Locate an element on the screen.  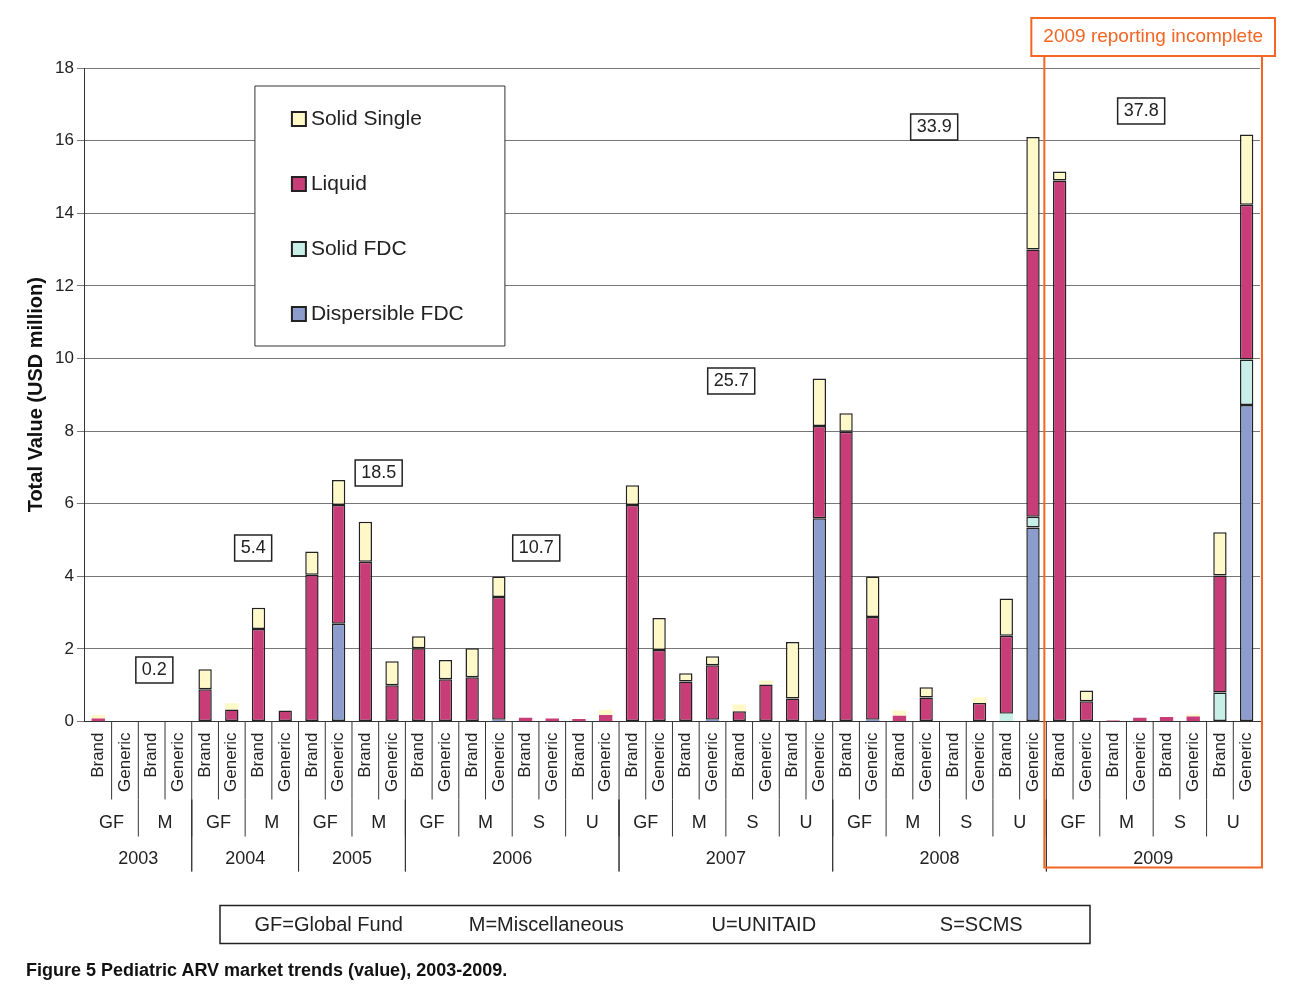
text: GF=Global Fund is located at coordinates (328, 923).